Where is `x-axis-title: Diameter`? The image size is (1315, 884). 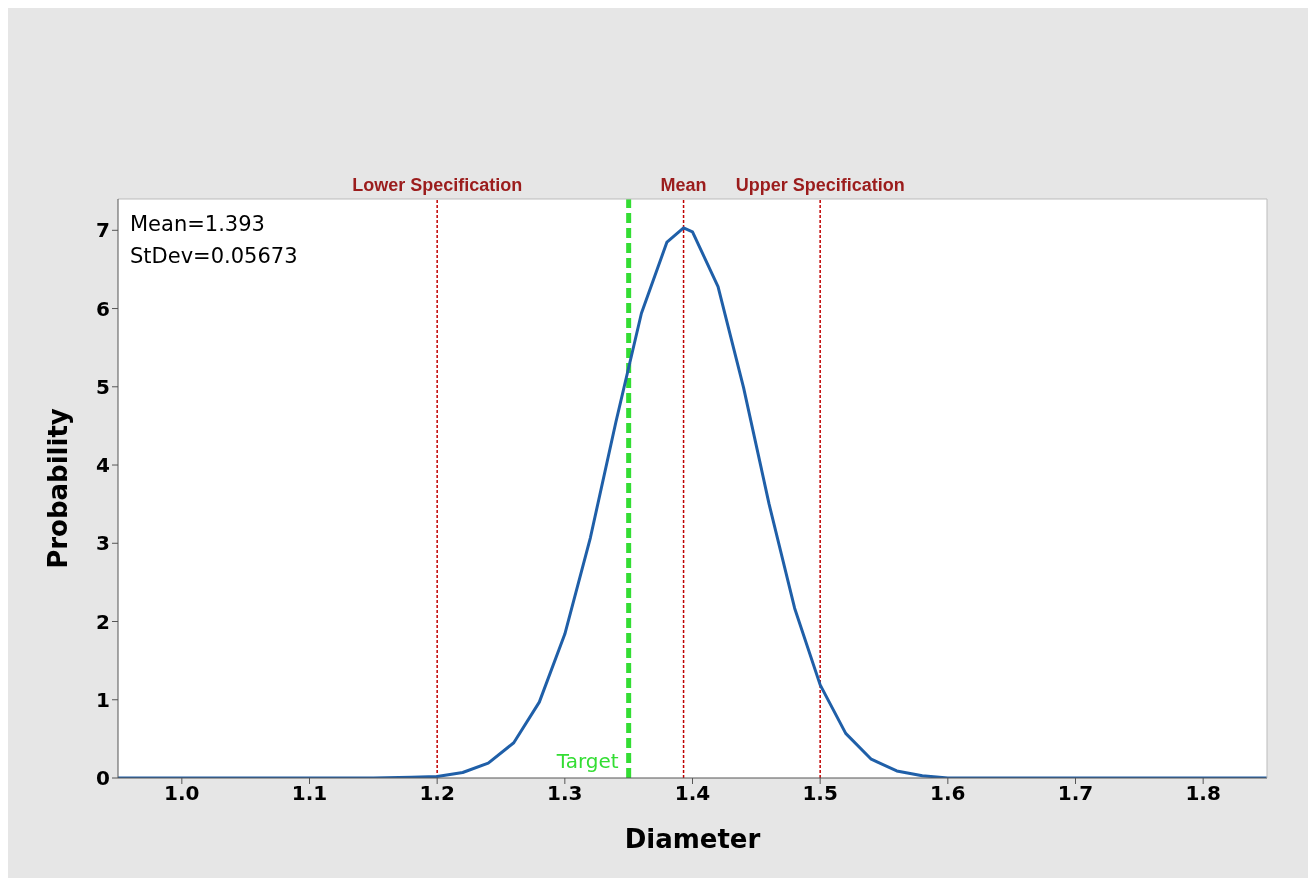
x-axis-title: Diameter is located at coordinates (692, 839).